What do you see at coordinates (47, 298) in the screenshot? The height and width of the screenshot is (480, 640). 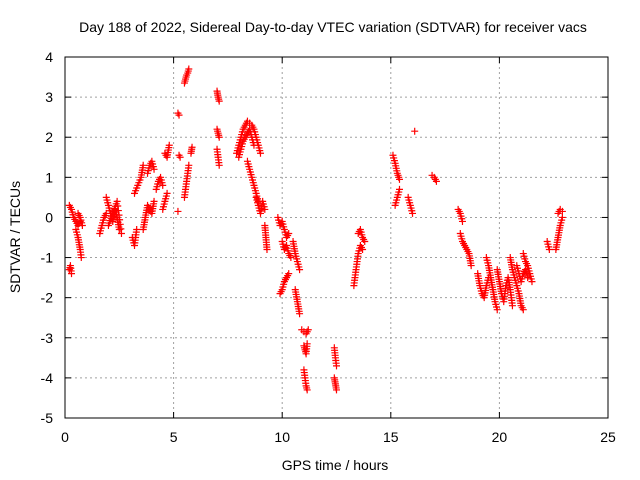 I see `y-tick-label: -2` at bounding box center [47, 298].